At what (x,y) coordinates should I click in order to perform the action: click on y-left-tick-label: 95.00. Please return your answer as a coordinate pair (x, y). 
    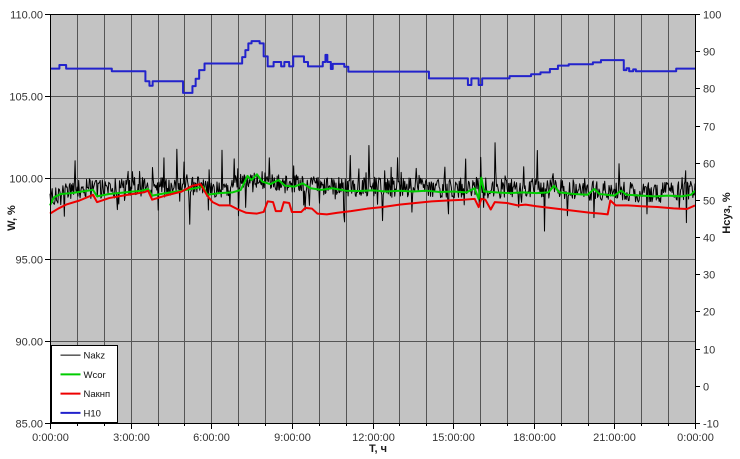
    Looking at the image, I should click on (29, 261).